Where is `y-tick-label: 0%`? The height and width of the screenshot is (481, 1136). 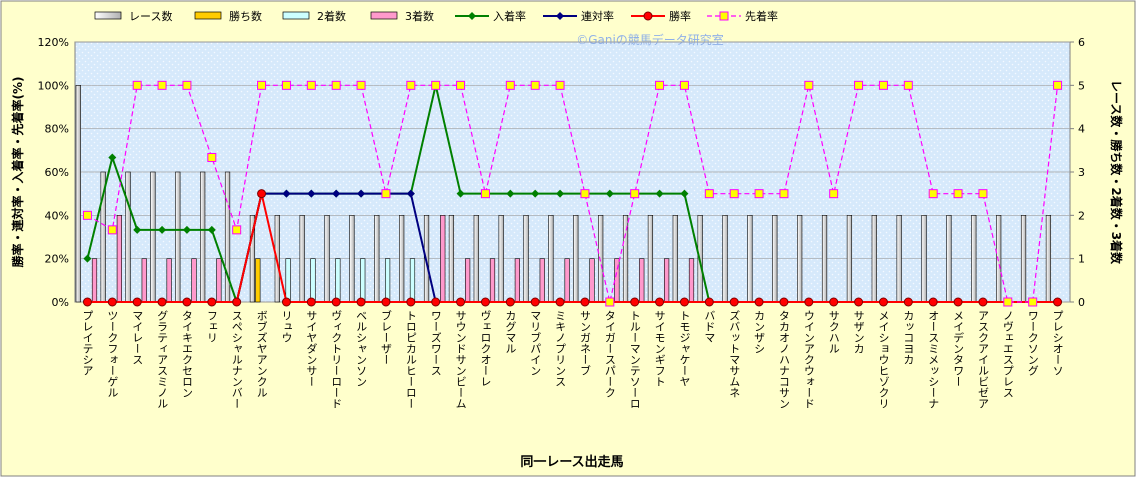 y-tick-label: 0% is located at coordinates (60, 302).